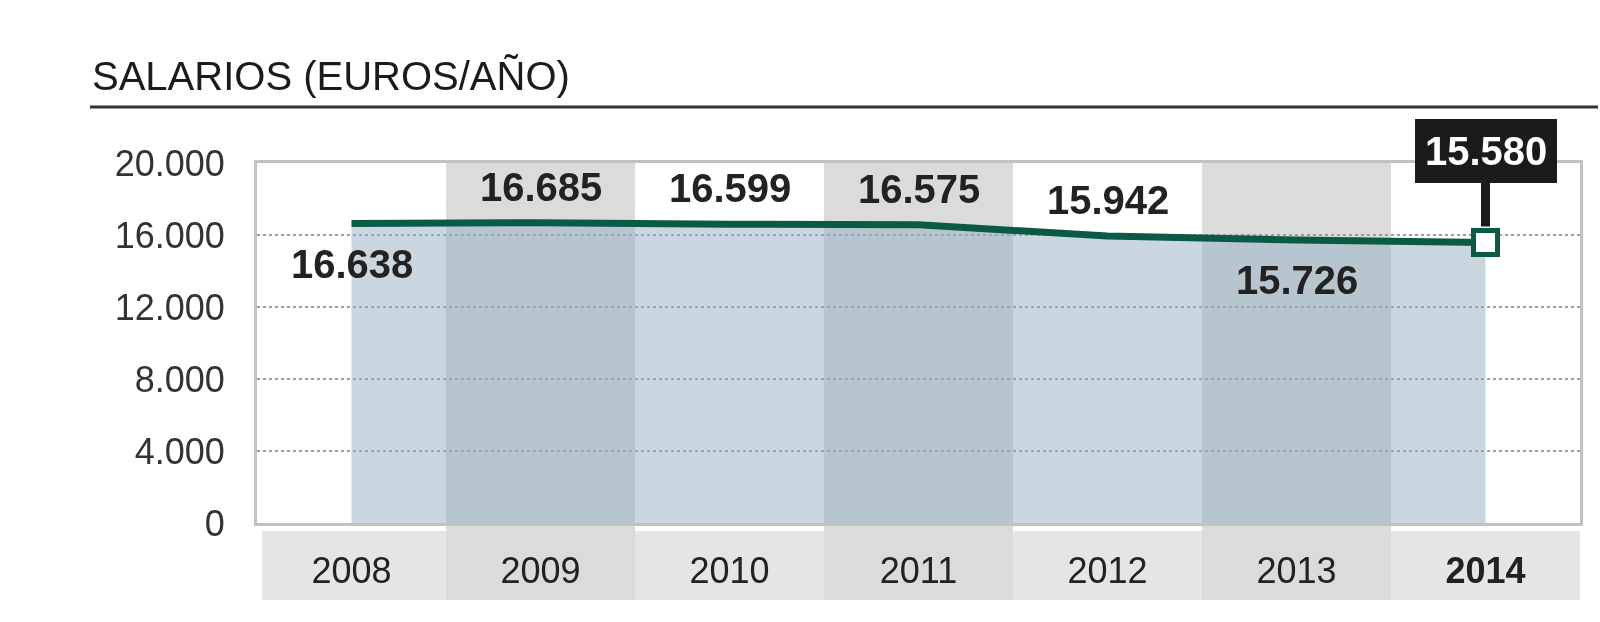  I want to click on data-label: 15.942, so click(1108, 200).